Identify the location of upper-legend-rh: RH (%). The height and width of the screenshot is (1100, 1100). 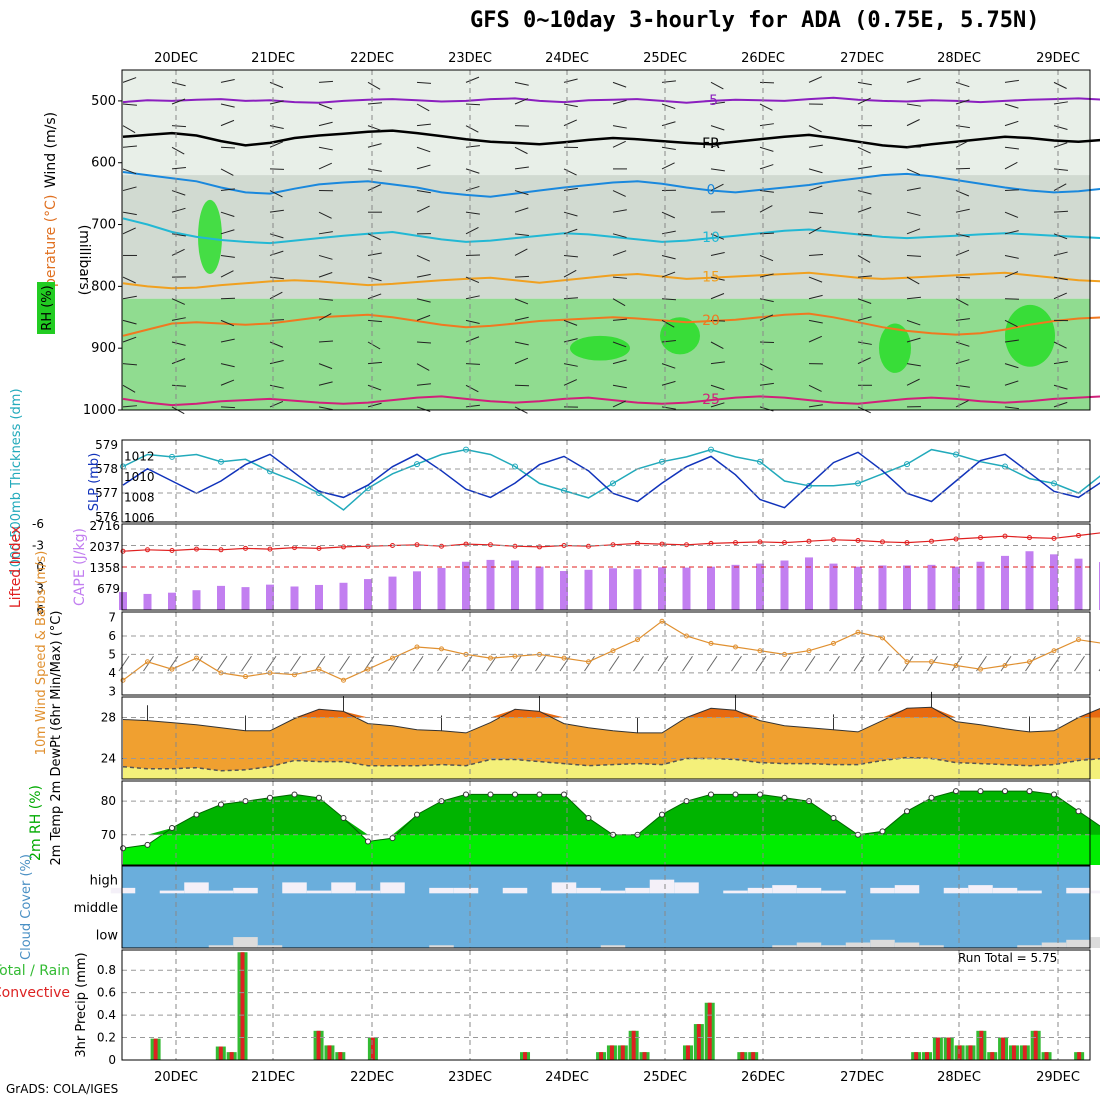
(47, 307).